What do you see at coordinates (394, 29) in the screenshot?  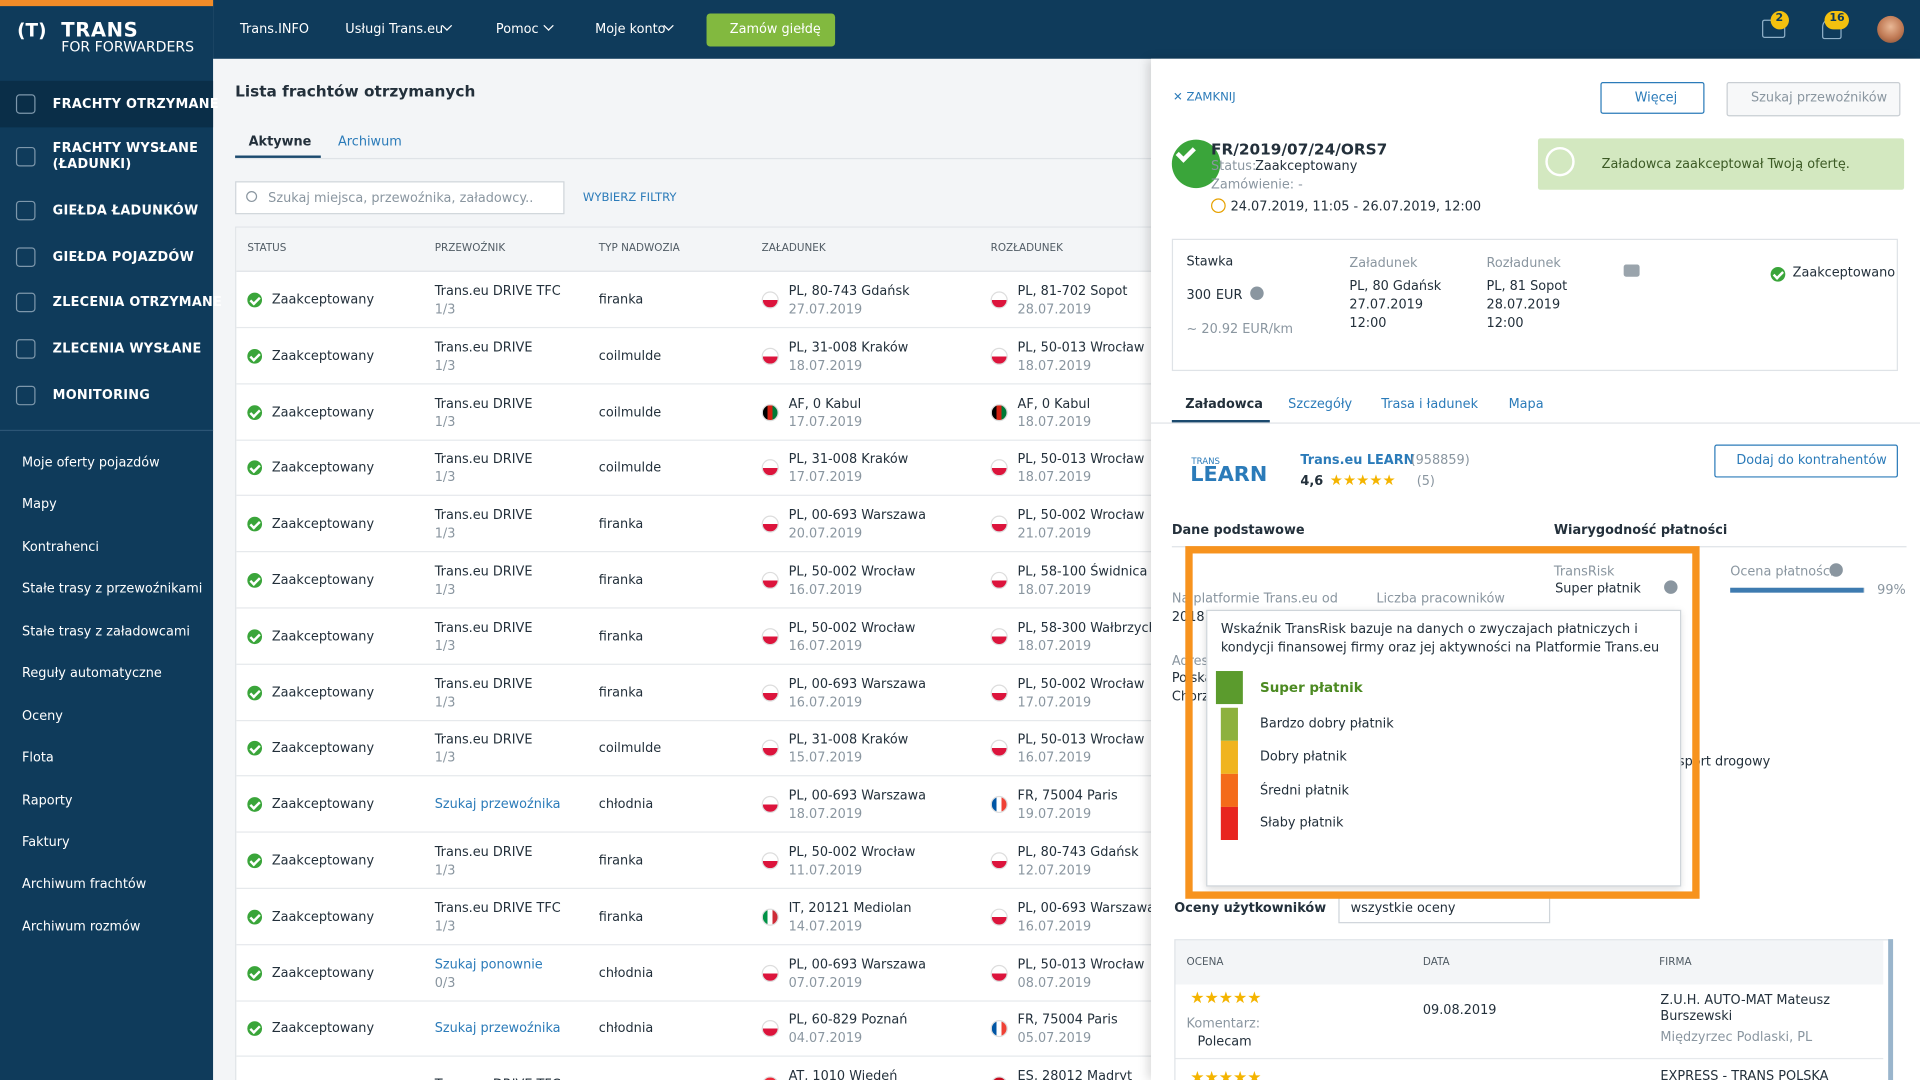 I see `top-menu-item: Usługi Trans.eu` at bounding box center [394, 29].